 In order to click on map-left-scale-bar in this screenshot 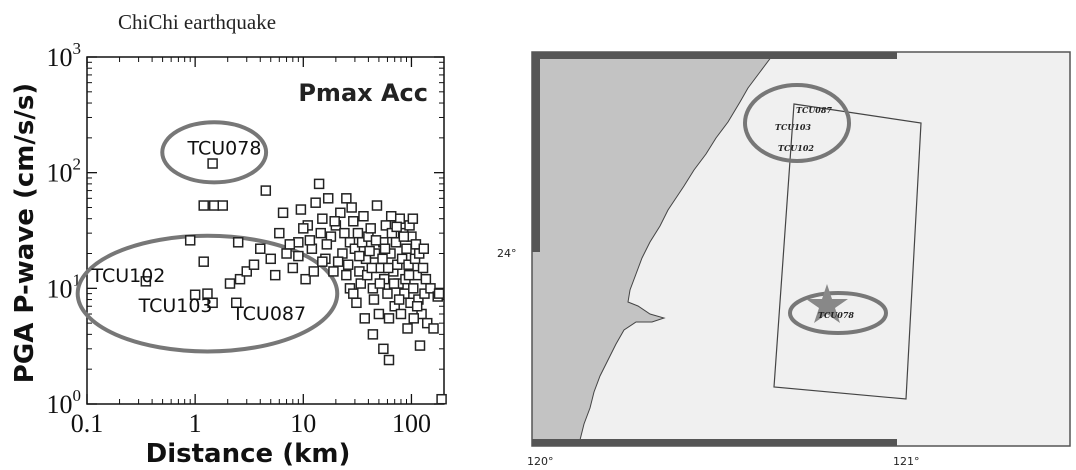, I will do `click(536, 152)`.